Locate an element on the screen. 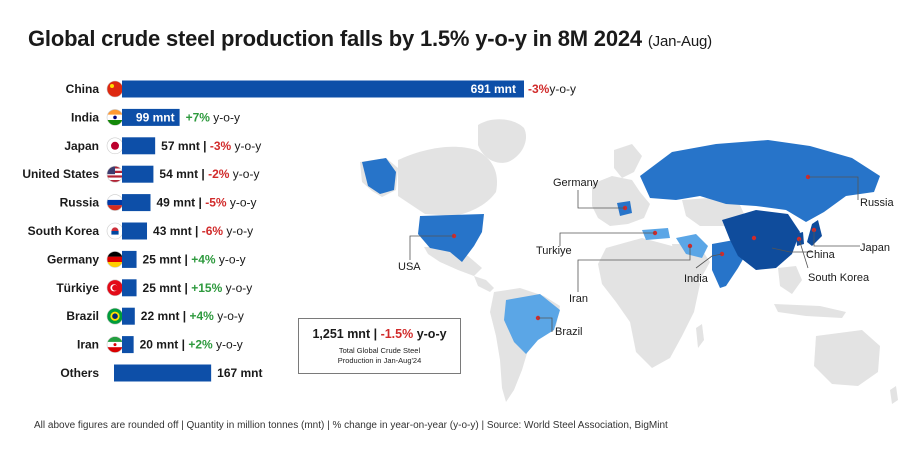 This screenshot has height=462, width=924. flag-brazil-icon is located at coordinates (115, 316).